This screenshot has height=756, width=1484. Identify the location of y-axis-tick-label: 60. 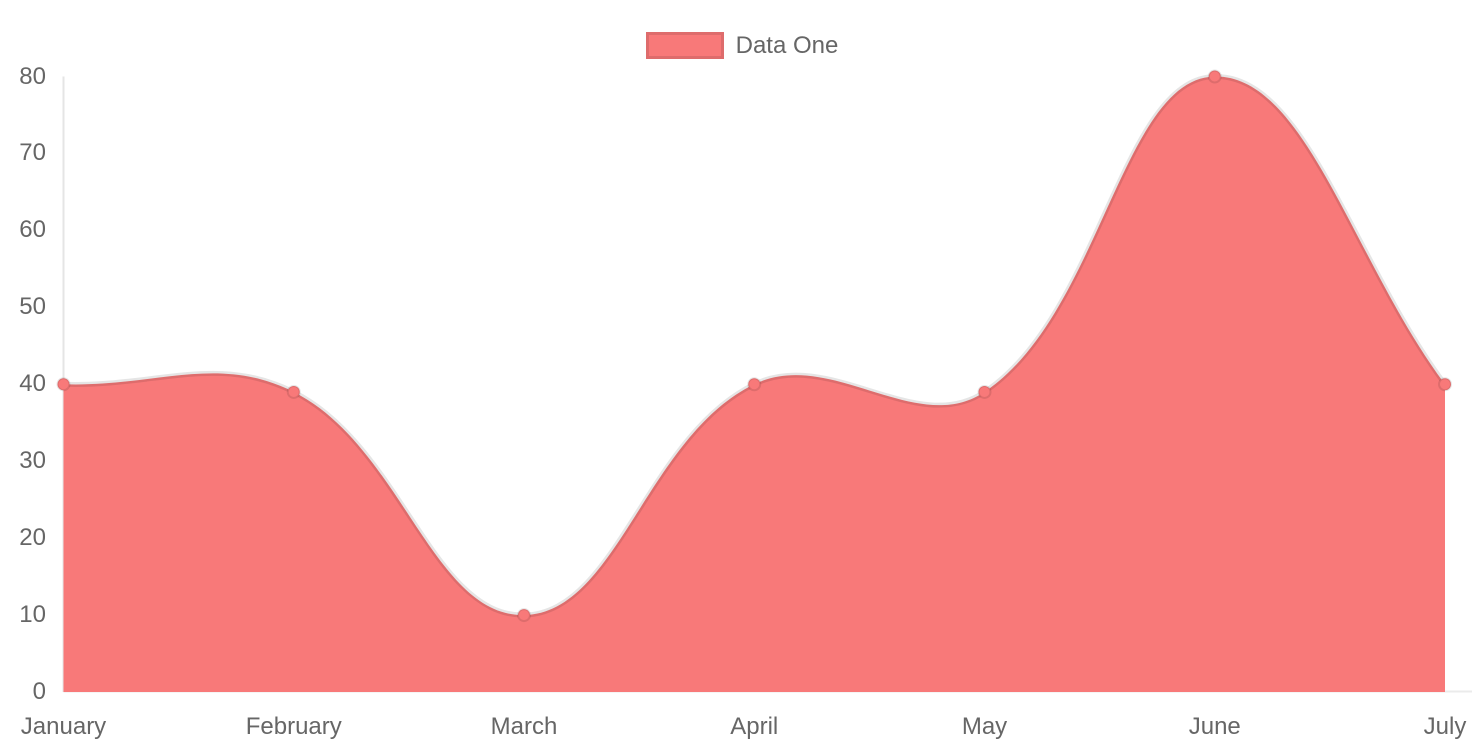
(32, 230).